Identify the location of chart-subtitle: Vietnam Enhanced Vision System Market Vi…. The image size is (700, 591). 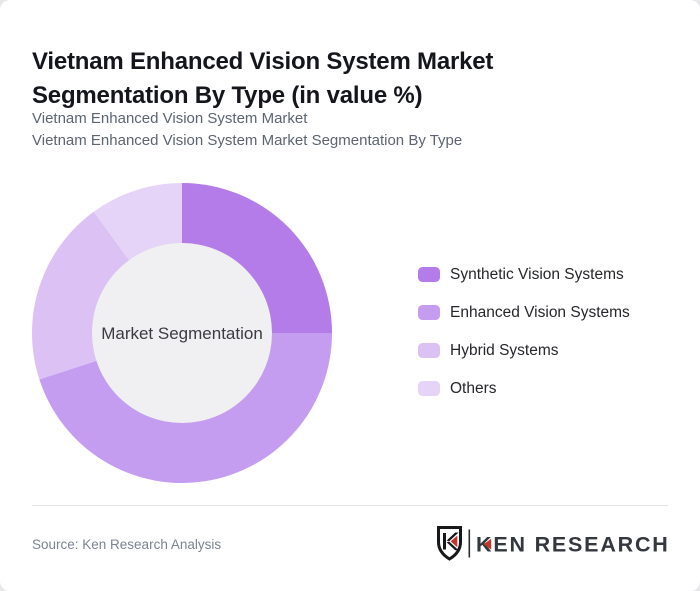
(332, 129).